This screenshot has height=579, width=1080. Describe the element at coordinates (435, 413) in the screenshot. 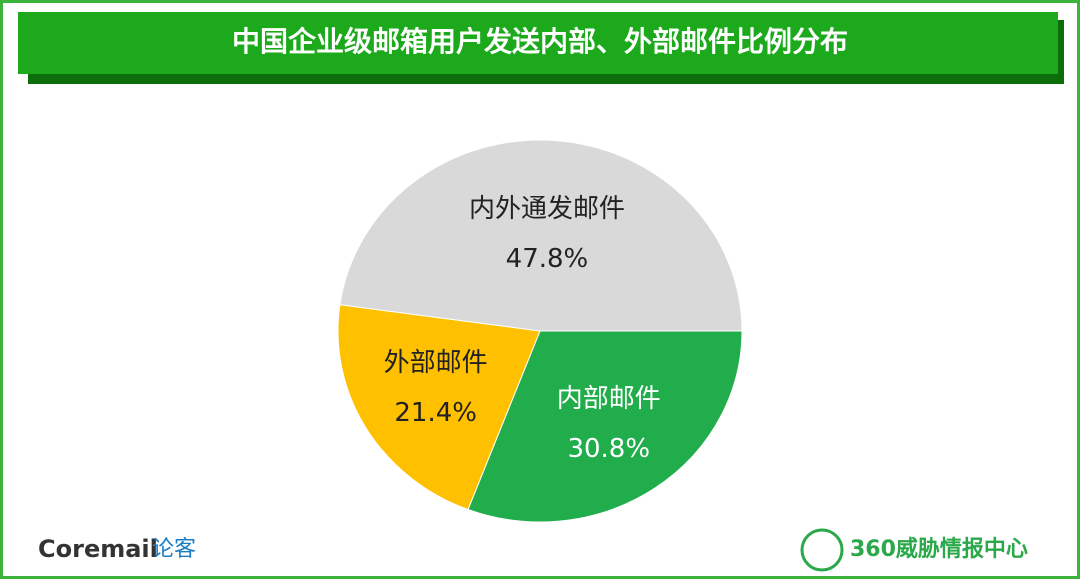

I see `slice-value: 21.4%` at that location.